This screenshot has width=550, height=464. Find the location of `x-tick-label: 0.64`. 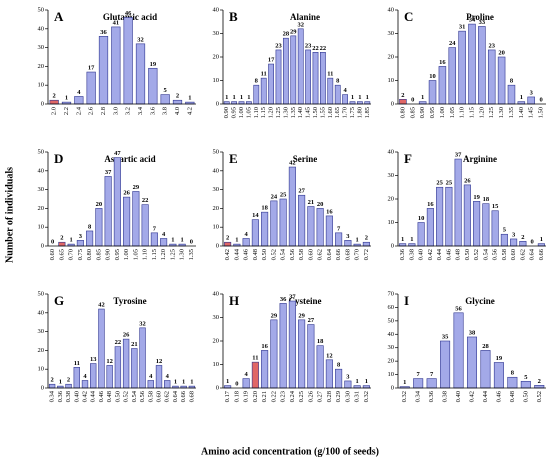

x-tick-label: 0.64 is located at coordinates (329, 254).